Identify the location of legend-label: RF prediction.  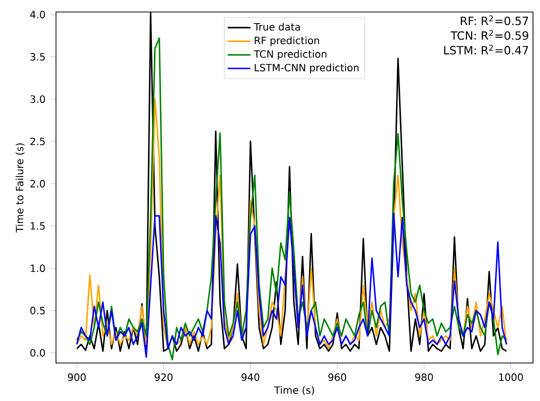
(287, 41).